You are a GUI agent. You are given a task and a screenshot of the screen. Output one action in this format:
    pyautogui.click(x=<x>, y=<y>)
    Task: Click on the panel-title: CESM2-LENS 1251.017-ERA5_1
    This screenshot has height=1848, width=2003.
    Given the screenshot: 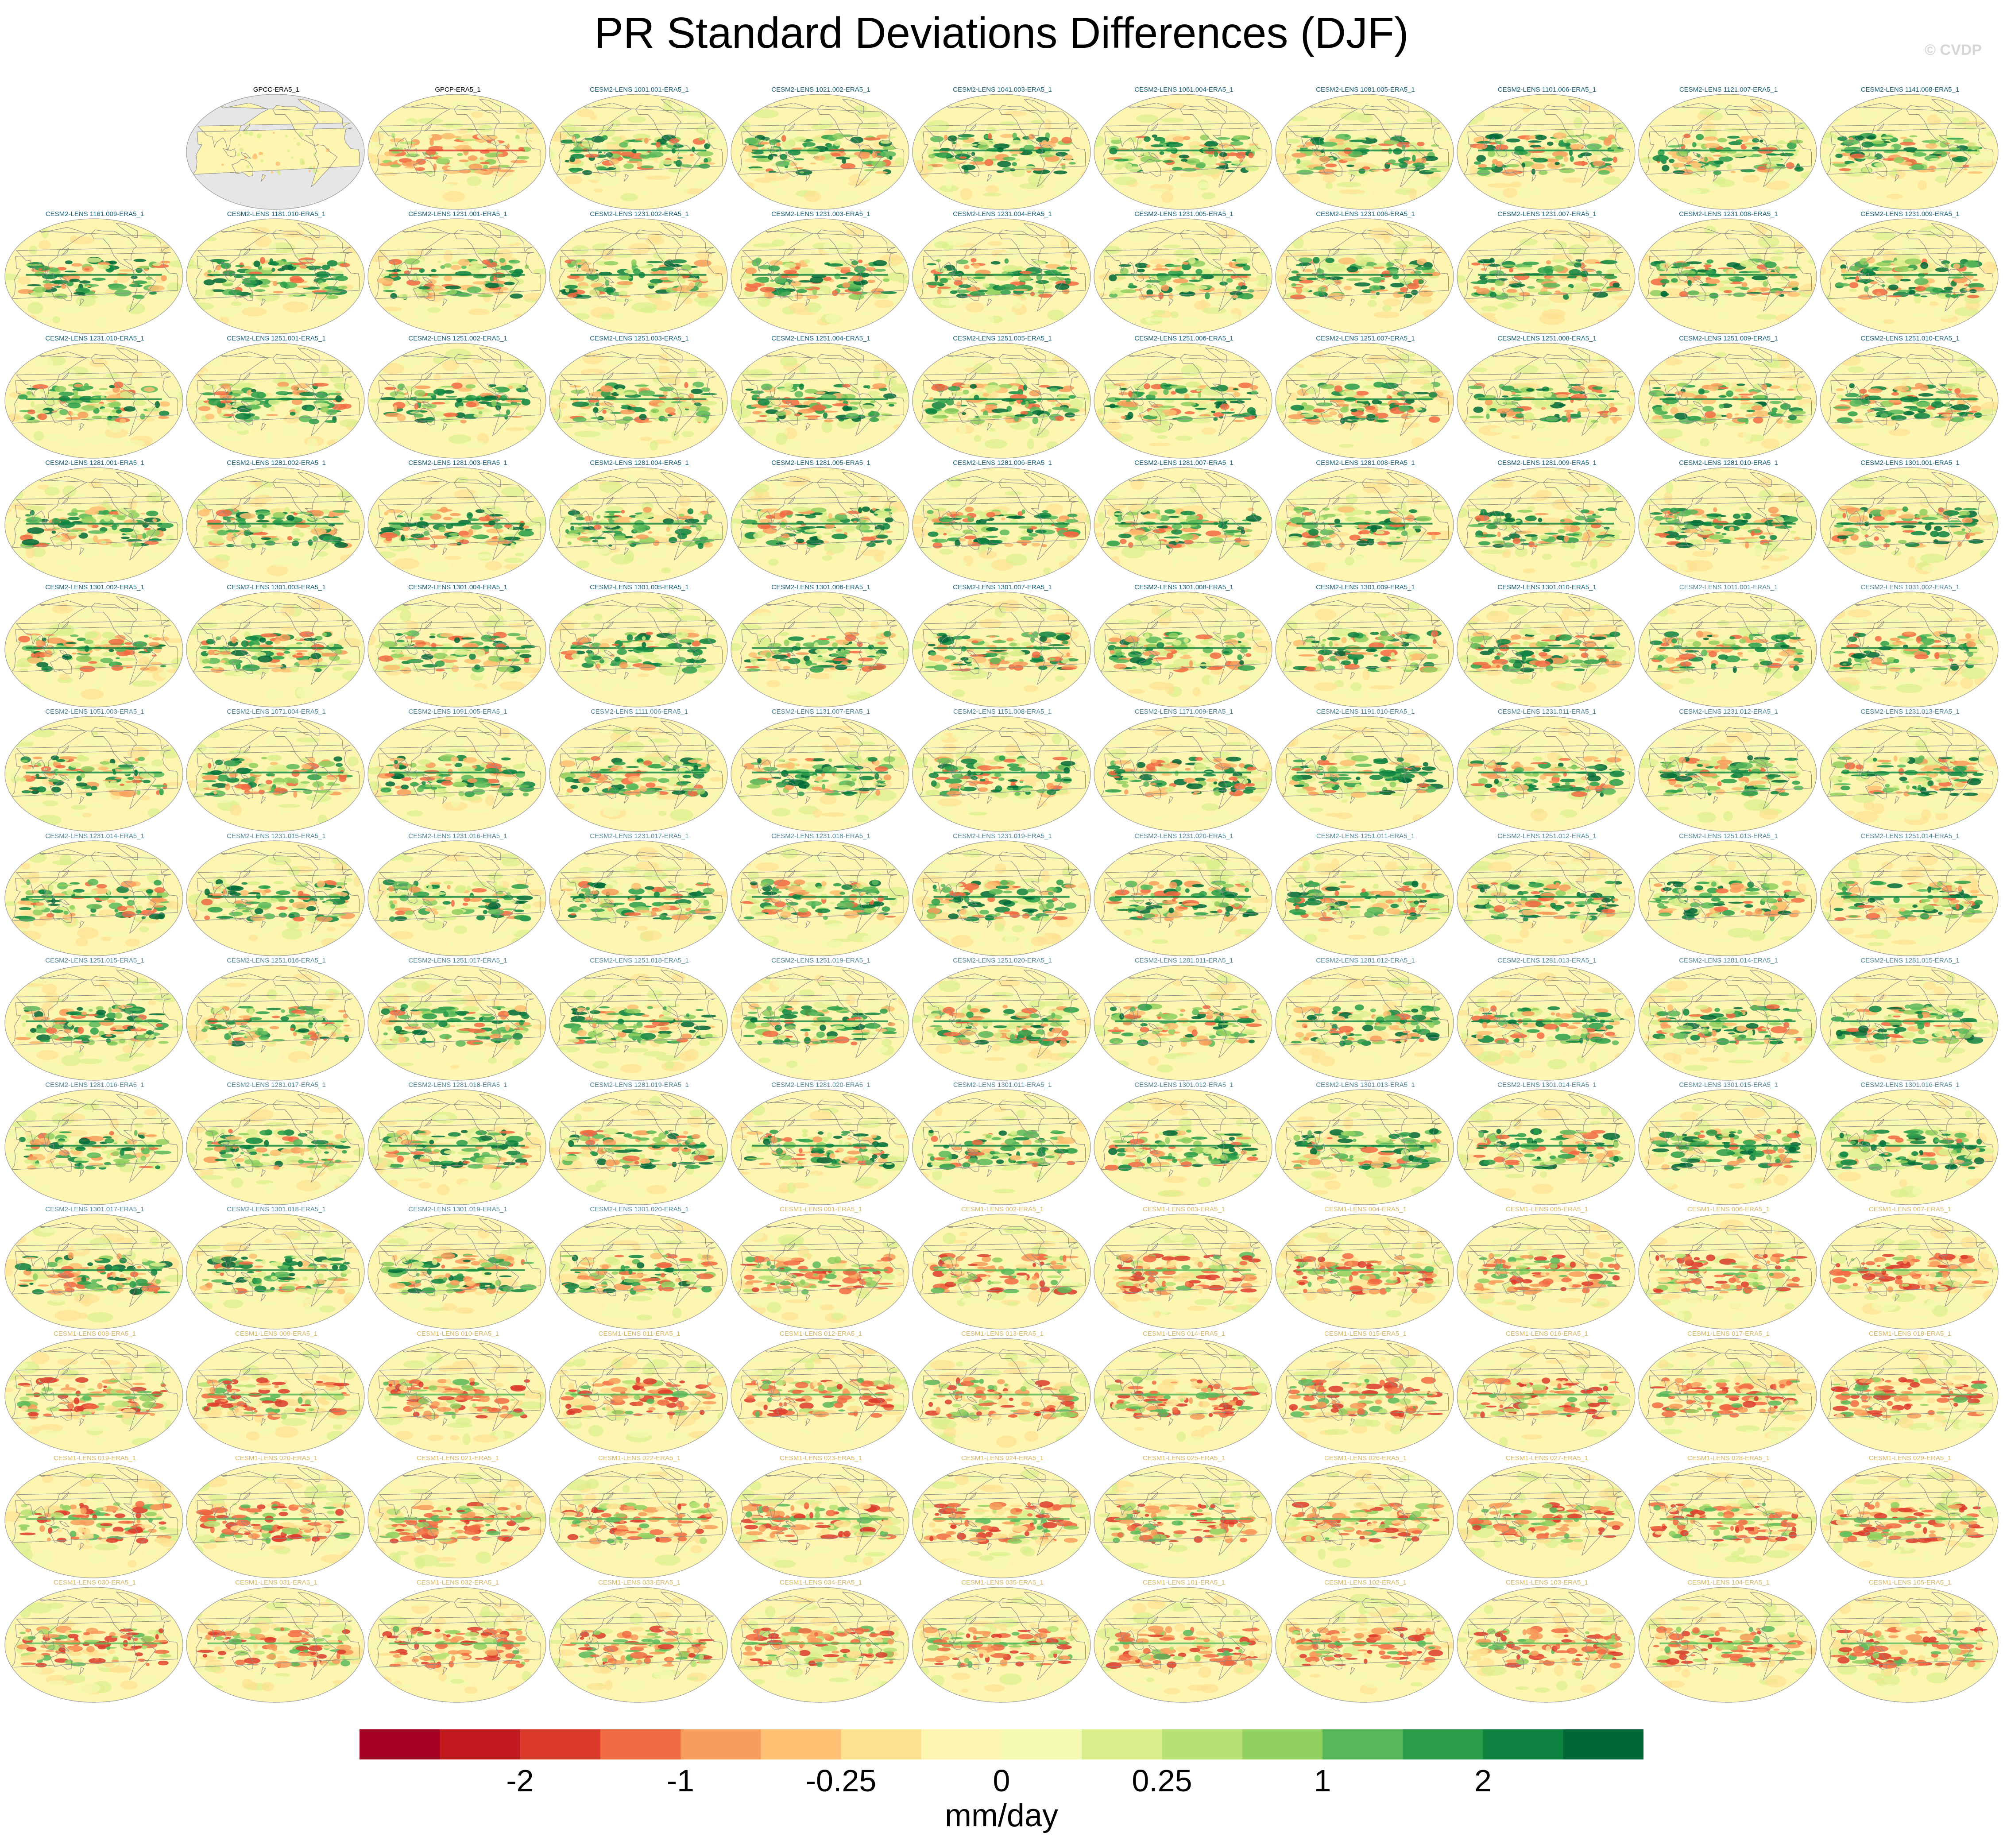 What is the action you would take?
    pyautogui.click(x=458, y=961)
    